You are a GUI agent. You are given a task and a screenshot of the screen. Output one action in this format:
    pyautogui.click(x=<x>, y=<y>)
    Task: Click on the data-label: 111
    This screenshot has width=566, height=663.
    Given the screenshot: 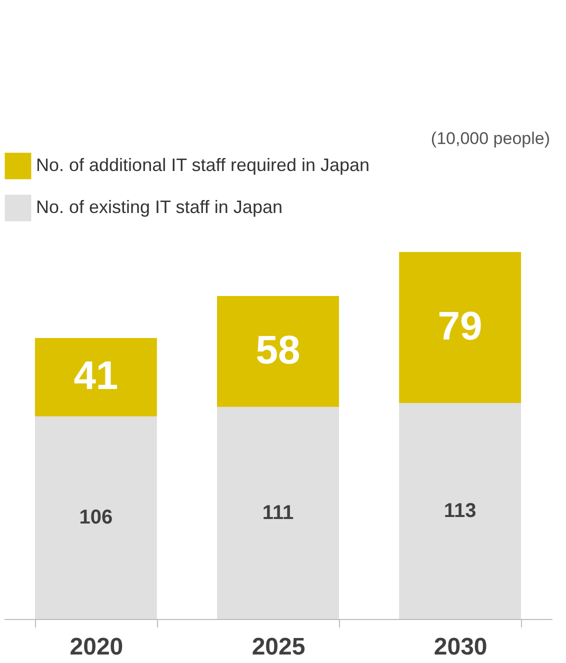 What is the action you would take?
    pyautogui.click(x=278, y=513)
    